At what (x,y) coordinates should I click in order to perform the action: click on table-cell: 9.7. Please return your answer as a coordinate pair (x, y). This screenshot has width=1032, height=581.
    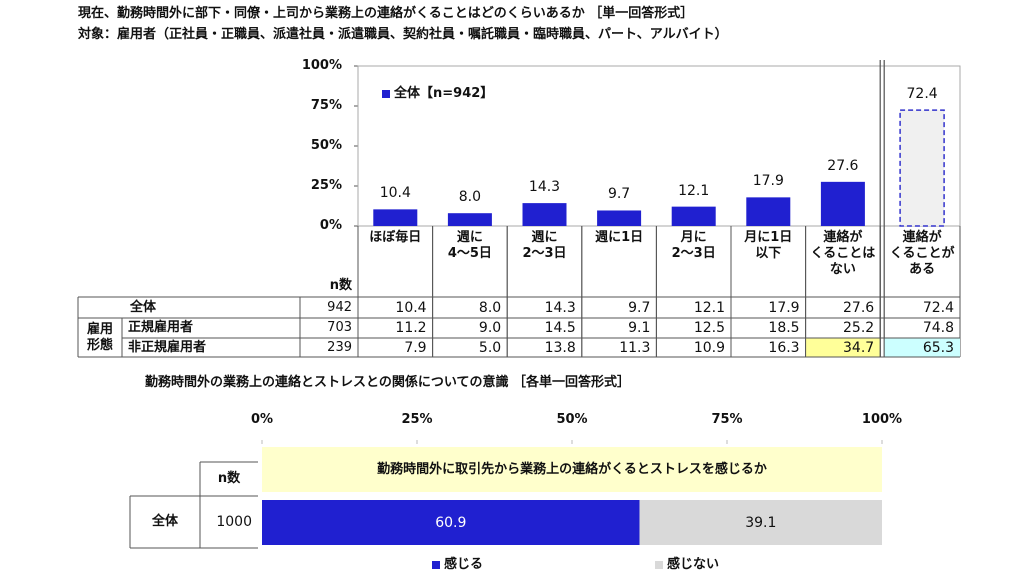
    Looking at the image, I should click on (639, 307).